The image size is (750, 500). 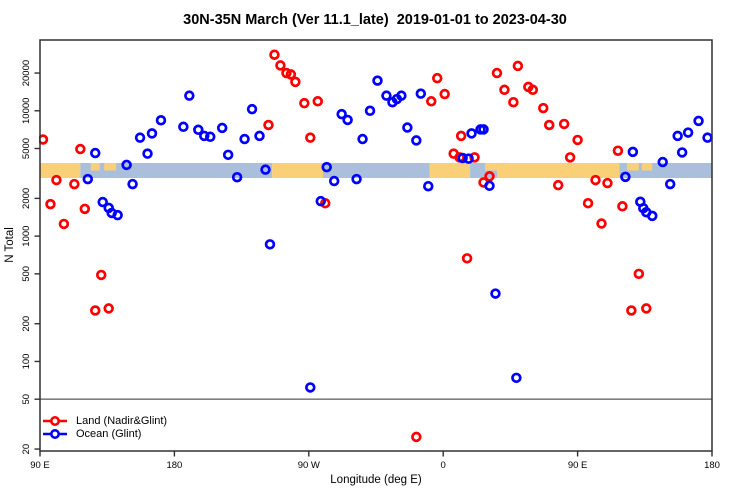 I want to click on y-tick-label: 500, so click(x=26, y=274).